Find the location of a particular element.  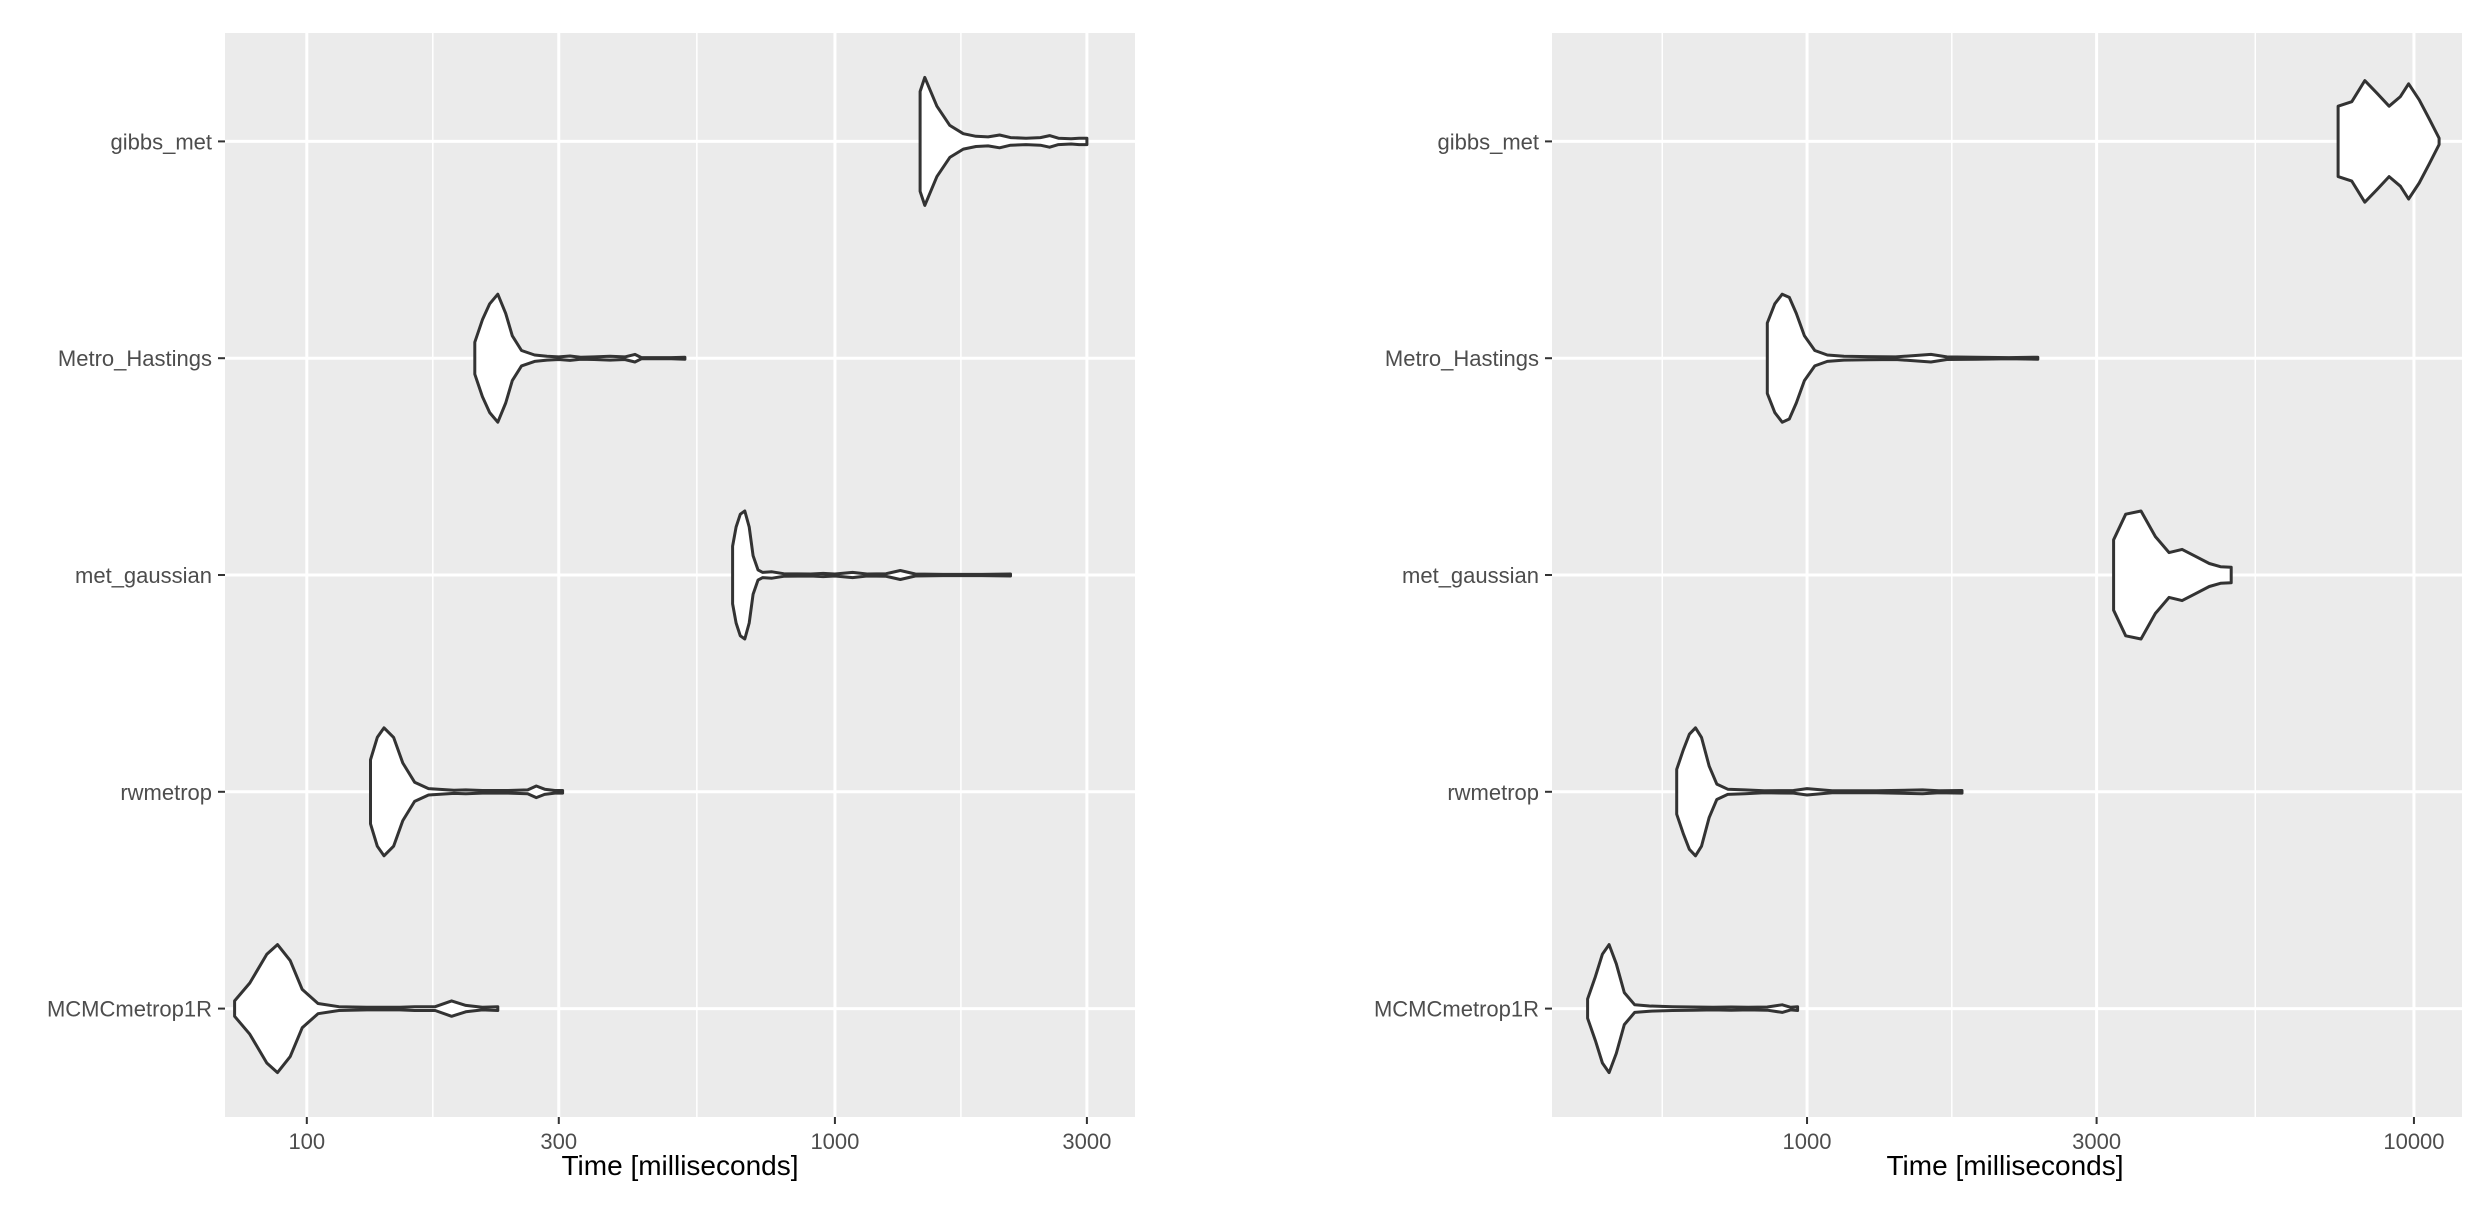

x-tick-label: 10000 is located at coordinates (2413, 1141).